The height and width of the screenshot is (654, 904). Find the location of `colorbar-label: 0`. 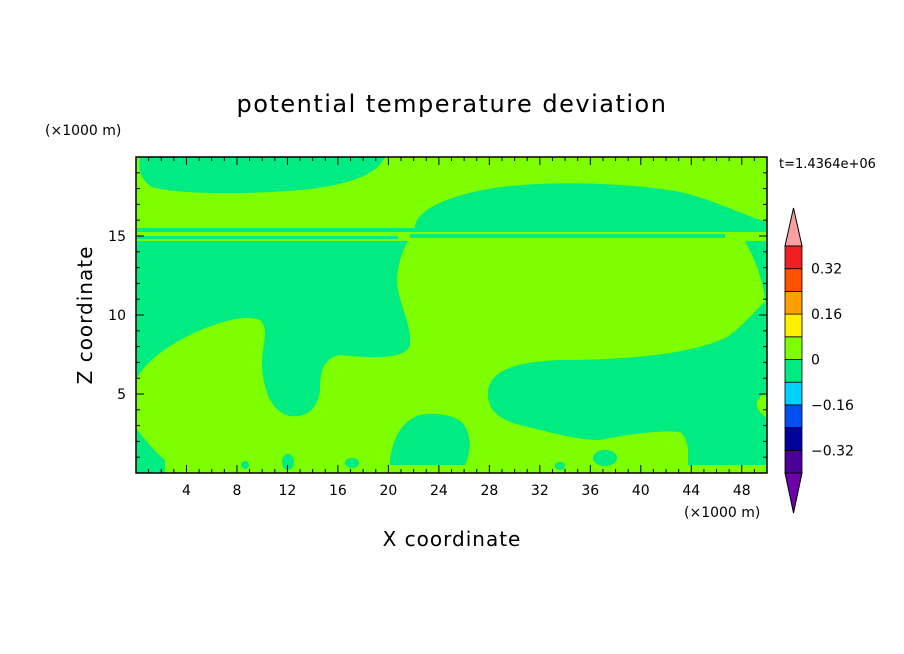

colorbar-label: 0 is located at coordinates (815, 361).